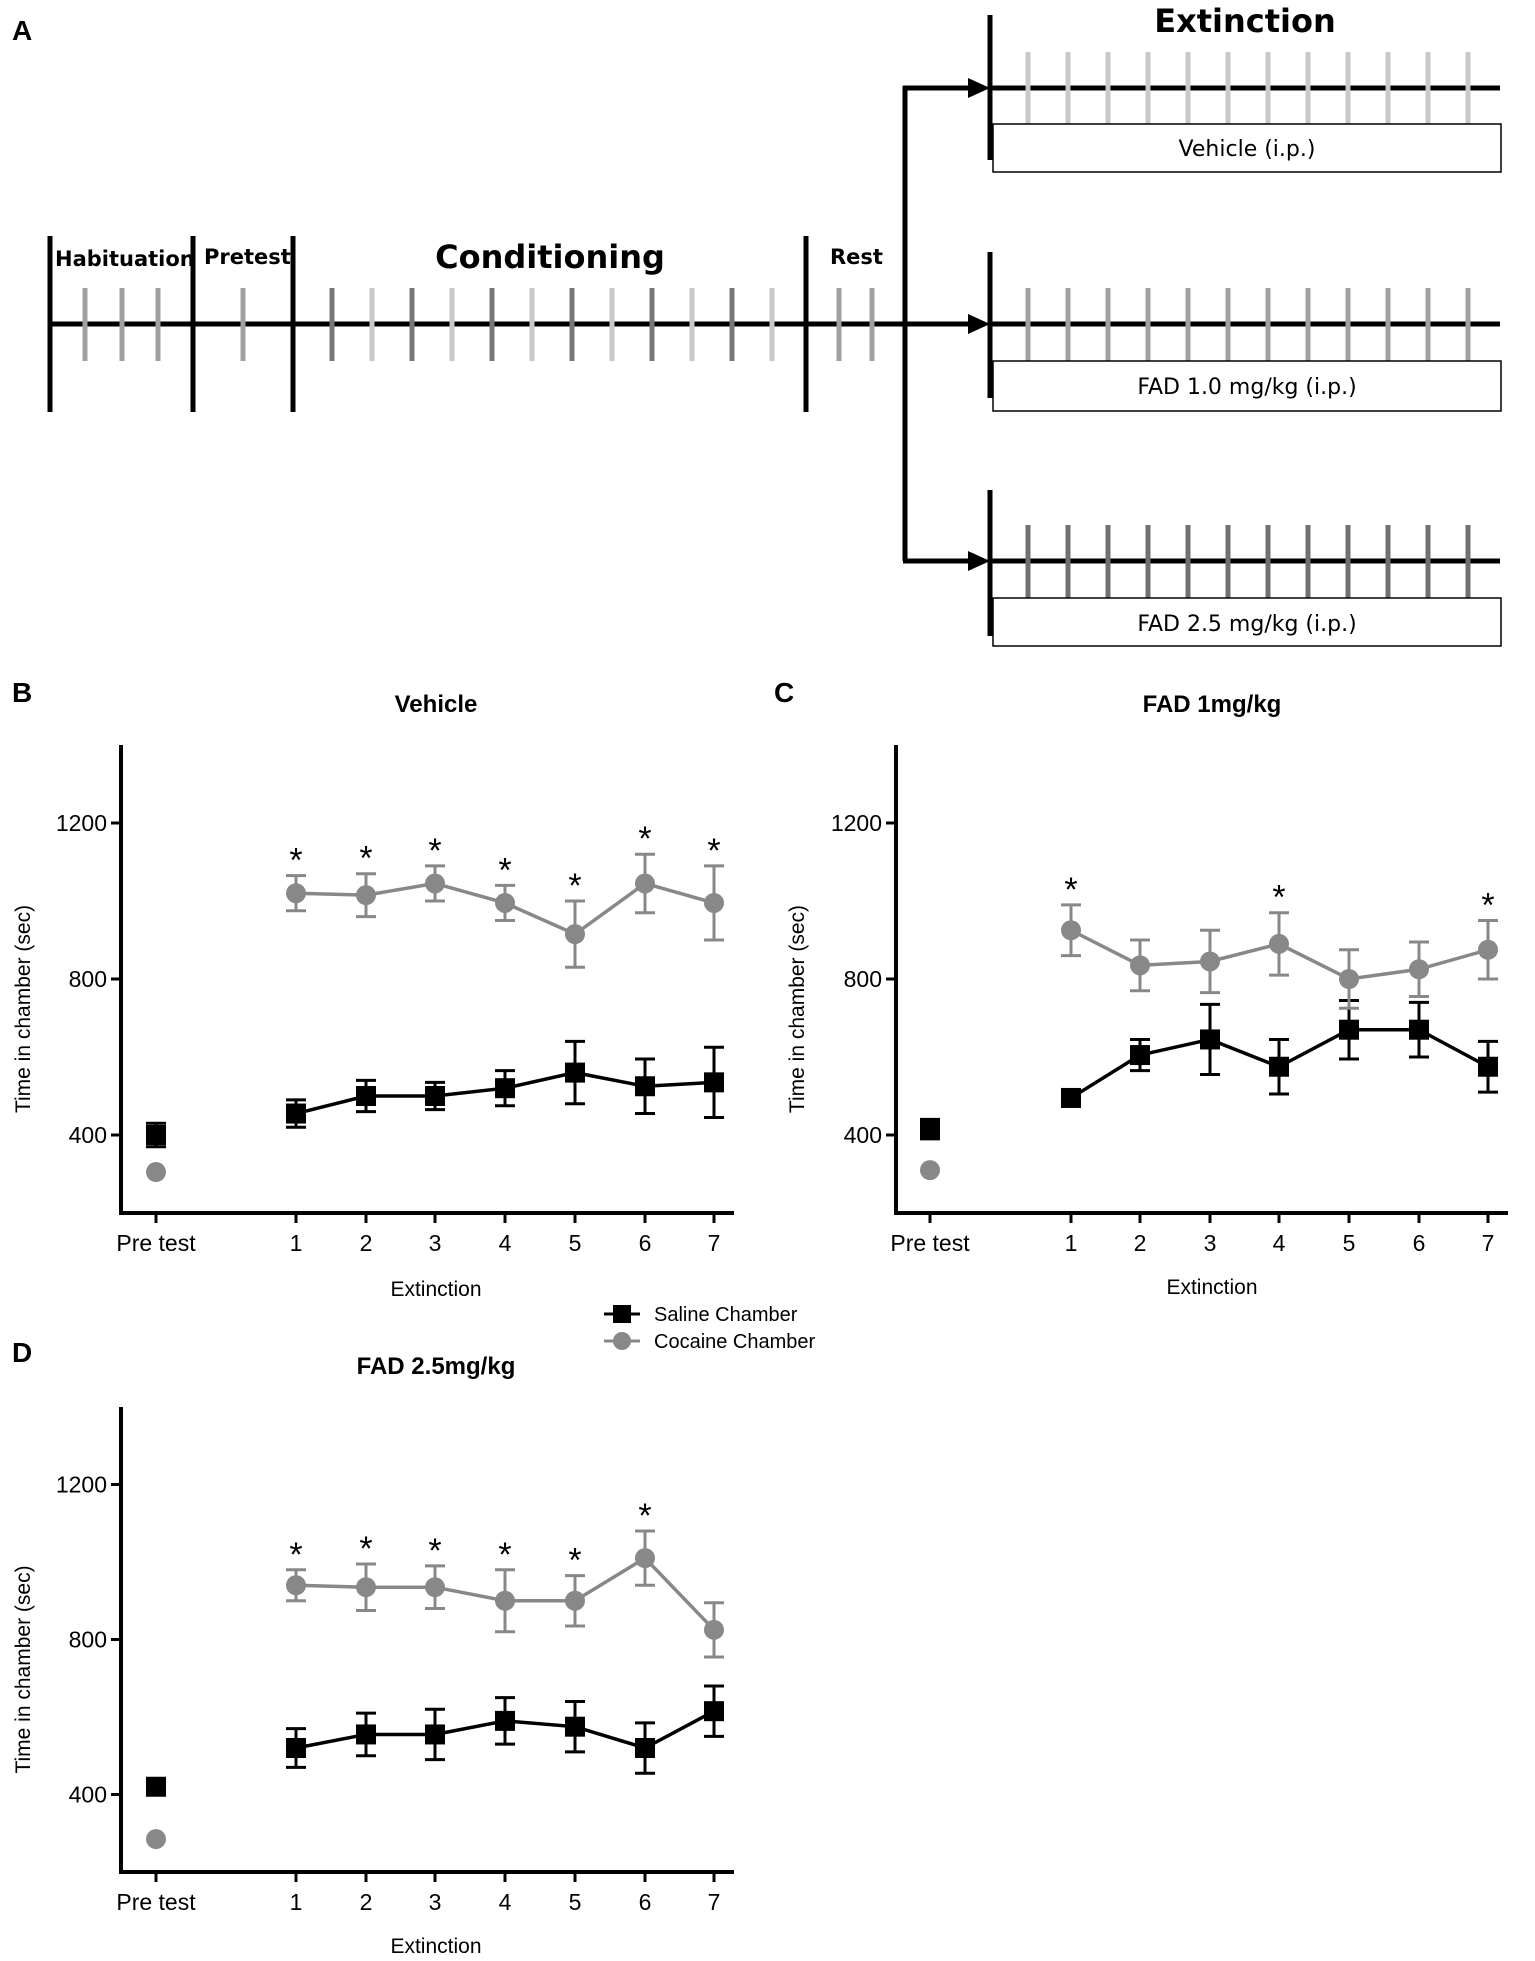 The image size is (1535, 1961). Describe the element at coordinates (125, 259) in the screenshot. I see `habituation-label: Habituation` at that location.